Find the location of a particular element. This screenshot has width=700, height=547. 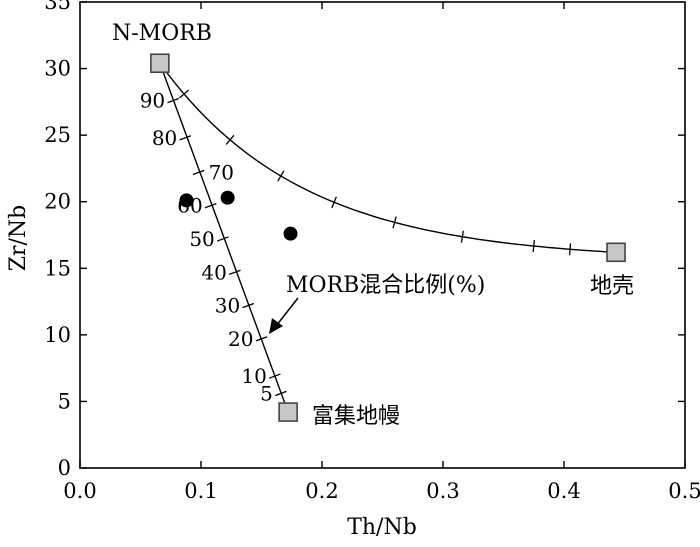

y-tick-label: 35 is located at coordinates (57, 7).